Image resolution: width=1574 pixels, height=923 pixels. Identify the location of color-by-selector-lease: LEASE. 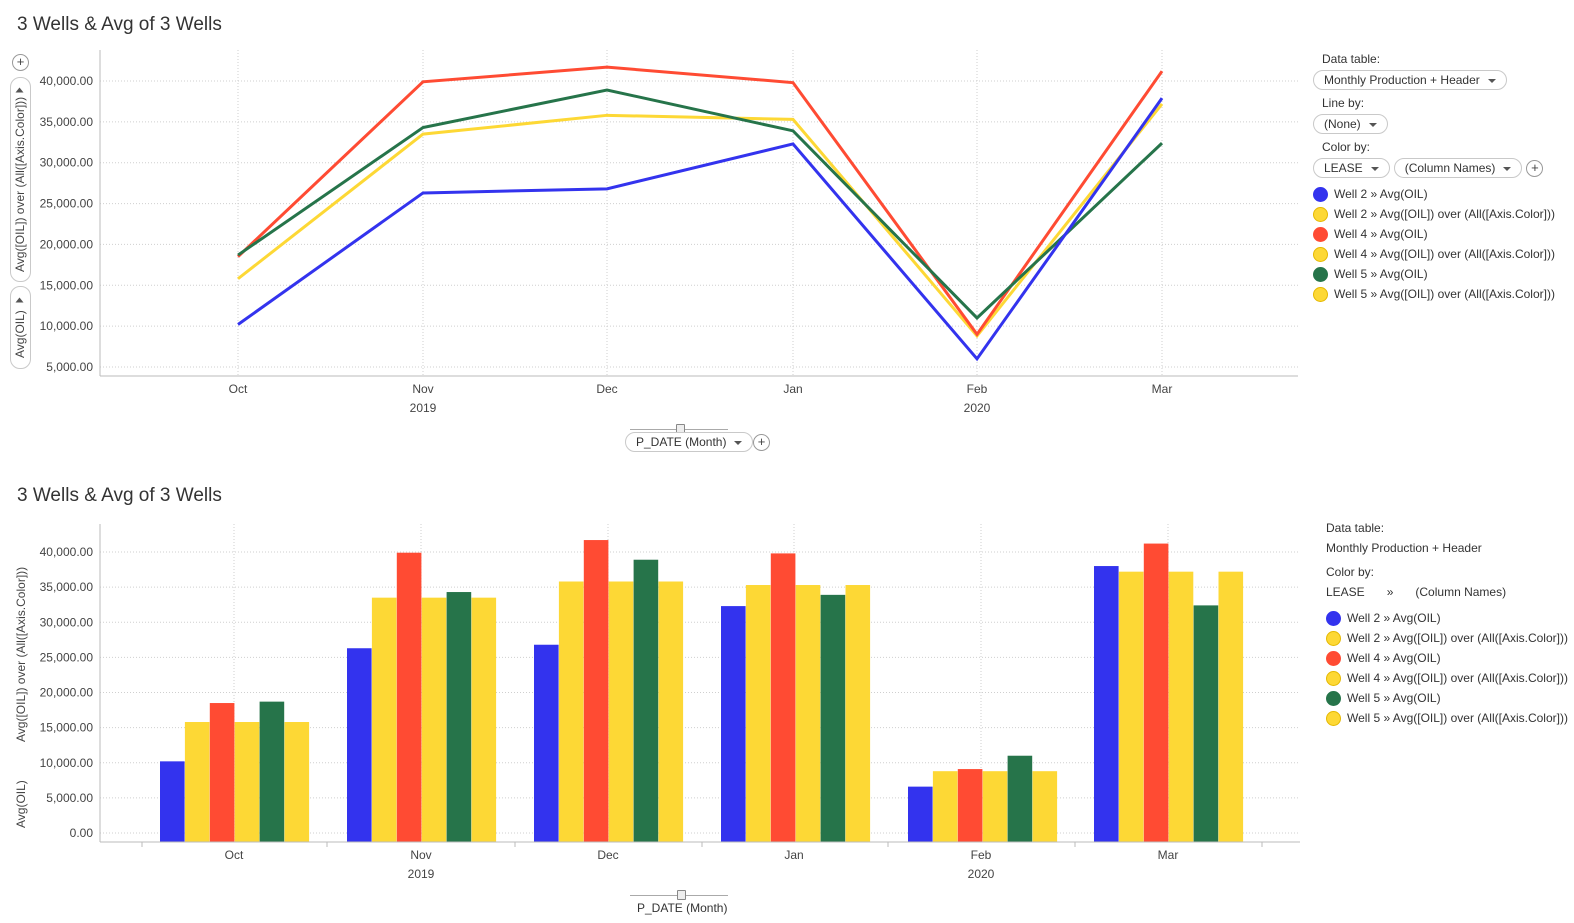
(1351, 168).